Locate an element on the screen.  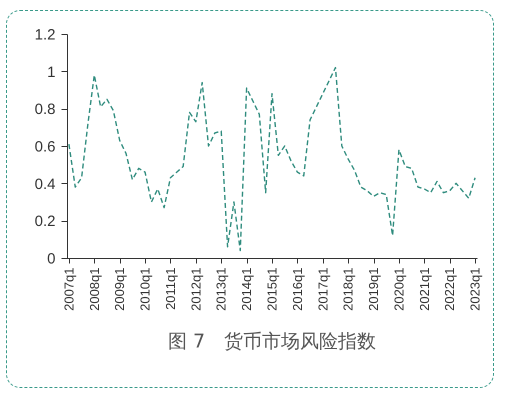
x-tick-label: 2009q1 is located at coordinates (120, 289).